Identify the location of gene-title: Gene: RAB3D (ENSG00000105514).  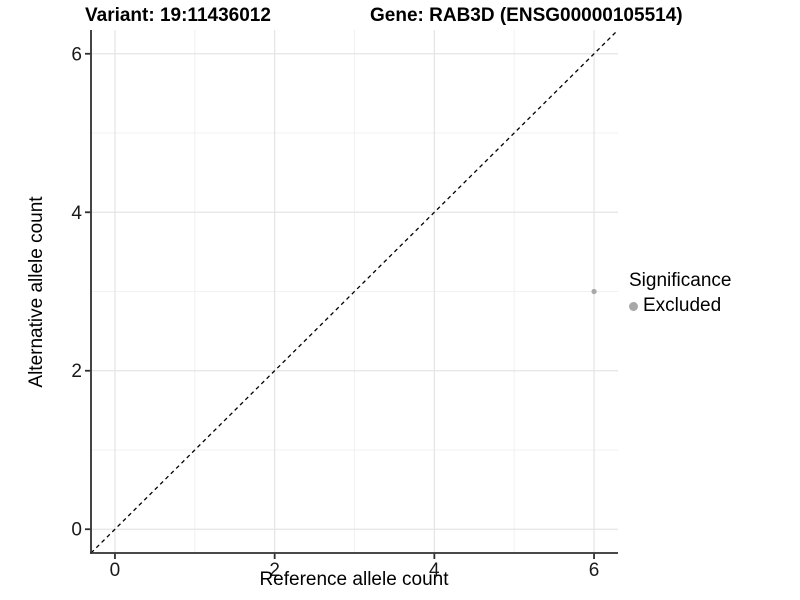
(526, 15).